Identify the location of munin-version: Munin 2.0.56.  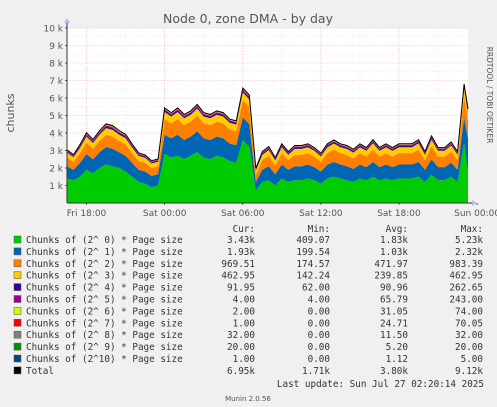
(248, 399).